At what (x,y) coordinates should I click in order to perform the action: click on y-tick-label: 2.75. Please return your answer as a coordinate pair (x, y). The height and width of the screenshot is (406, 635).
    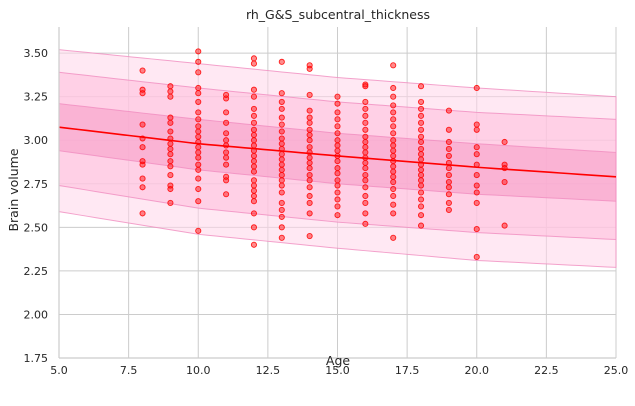
    Looking at the image, I should click on (36, 184).